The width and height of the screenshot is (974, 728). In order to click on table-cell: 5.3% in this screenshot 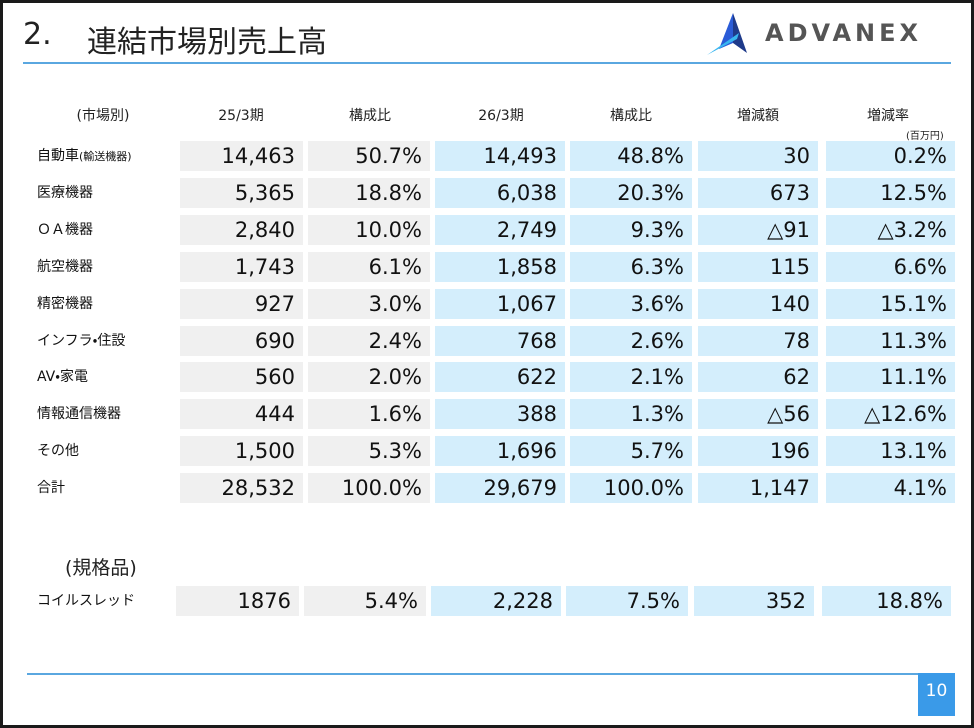, I will do `click(369, 451)`.